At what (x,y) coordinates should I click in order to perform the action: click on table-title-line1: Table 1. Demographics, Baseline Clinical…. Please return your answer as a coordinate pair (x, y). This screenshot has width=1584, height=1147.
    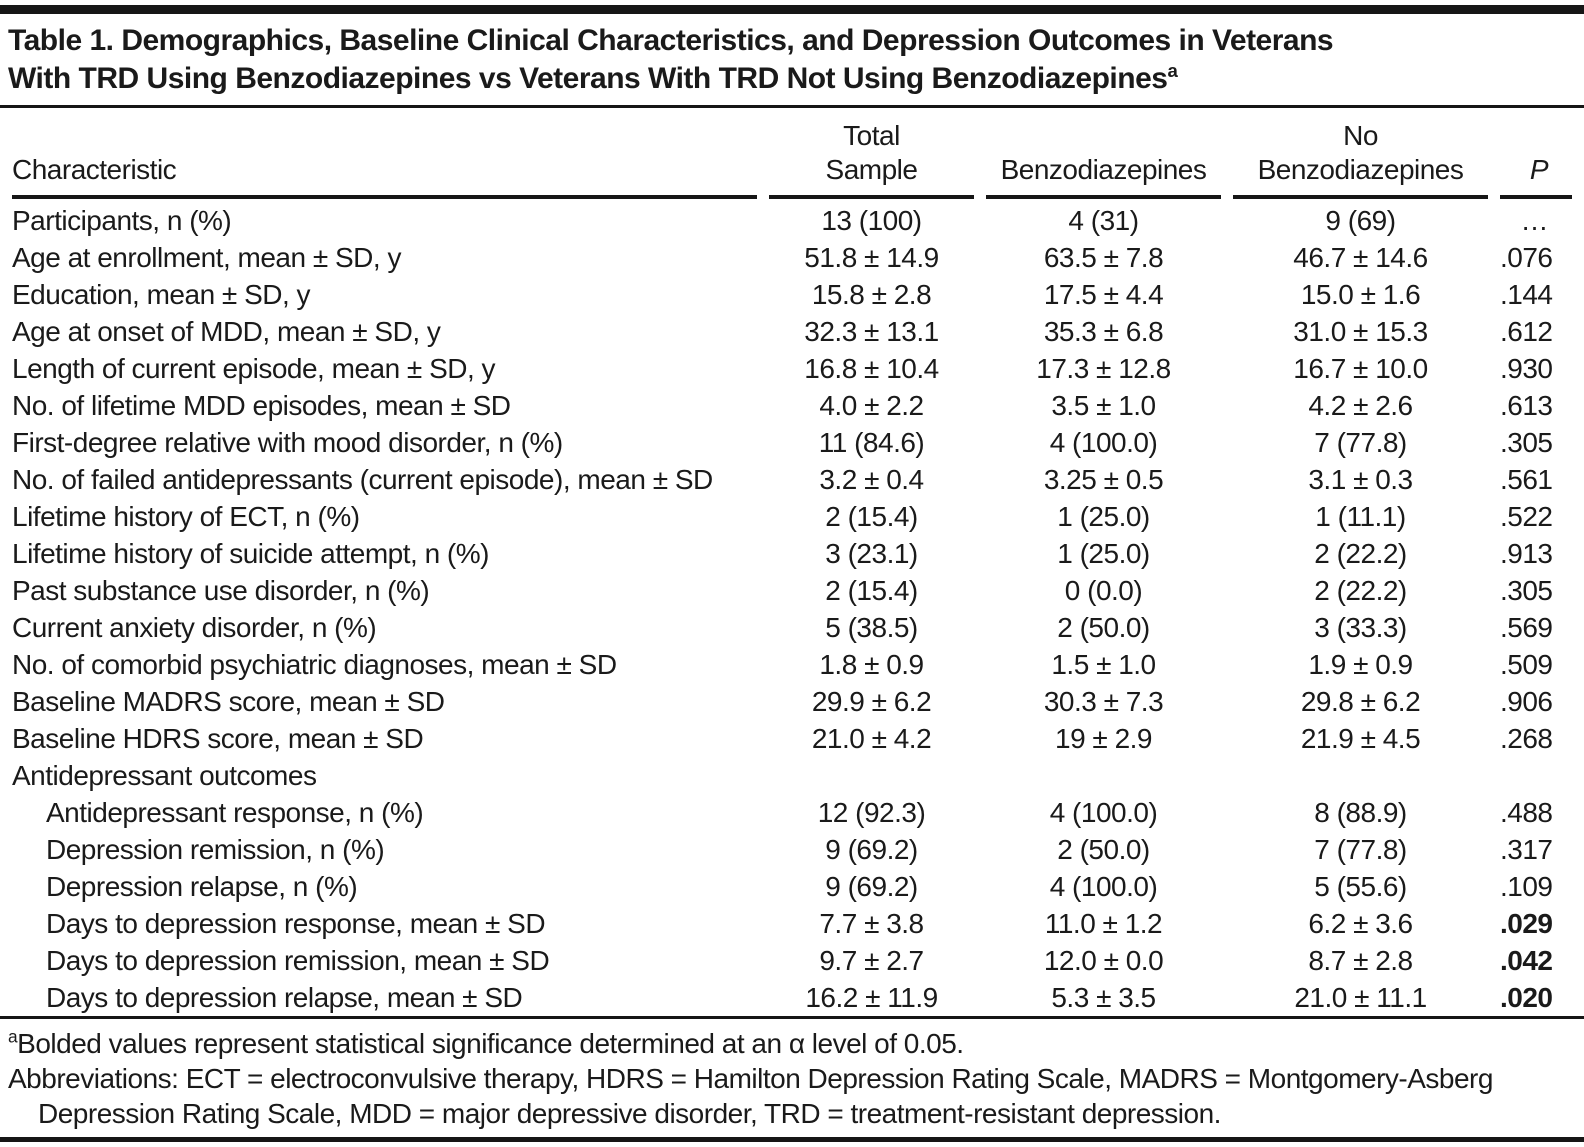
    Looking at the image, I should click on (671, 40).